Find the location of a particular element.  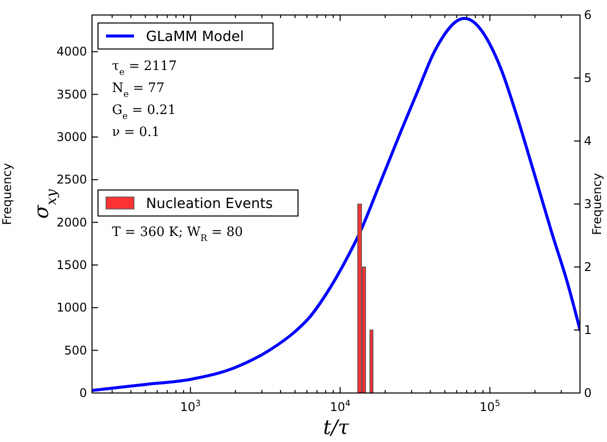

annotation: τ$_{e}$ = 2117 is located at coordinates (144, 68).